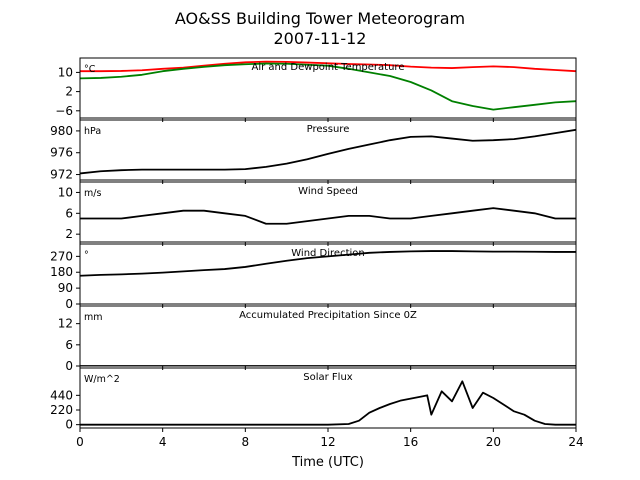 Image resolution: width=640 pixels, height=480 pixels. I want to click on panel-4: 12 6 0 mm Accumulated Precipitation Since 0Z, so click(317, 339).